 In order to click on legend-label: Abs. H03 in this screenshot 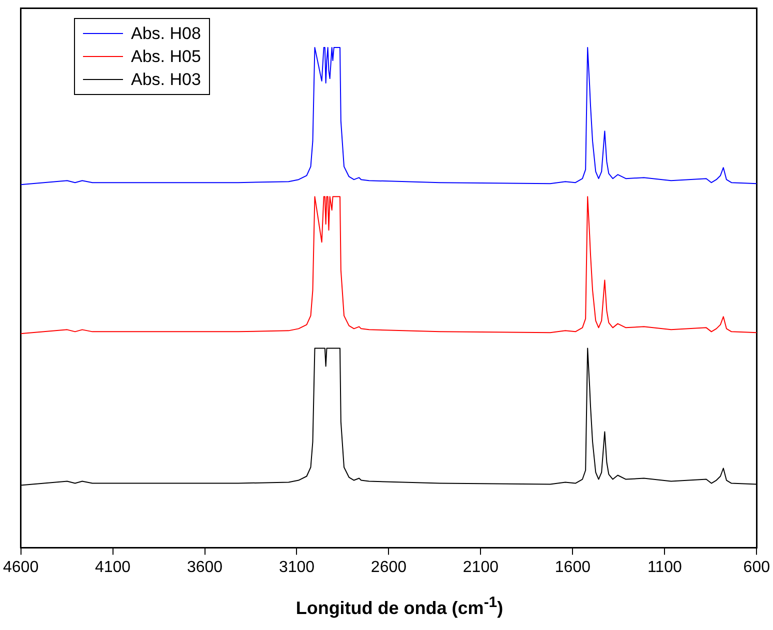, I will do `click(166, 80)`.